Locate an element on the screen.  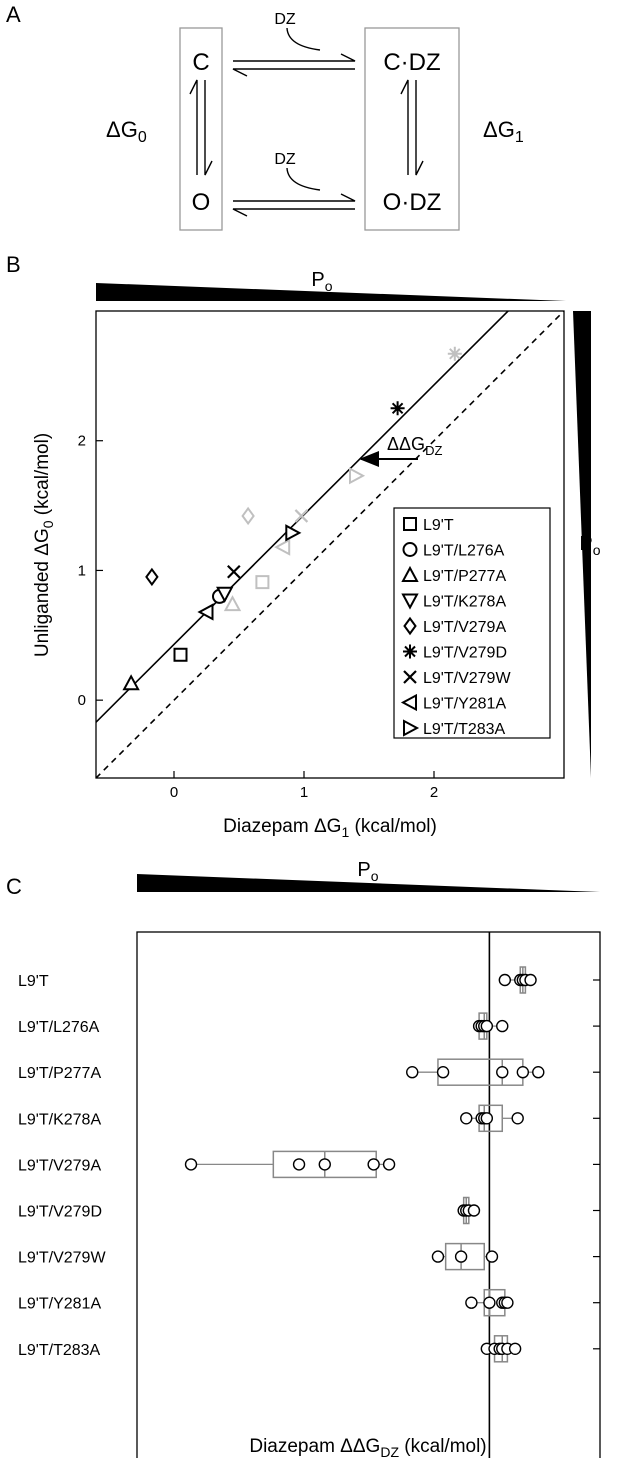
category-label: L9'T/T283A is located at coordinates (59, 1350).